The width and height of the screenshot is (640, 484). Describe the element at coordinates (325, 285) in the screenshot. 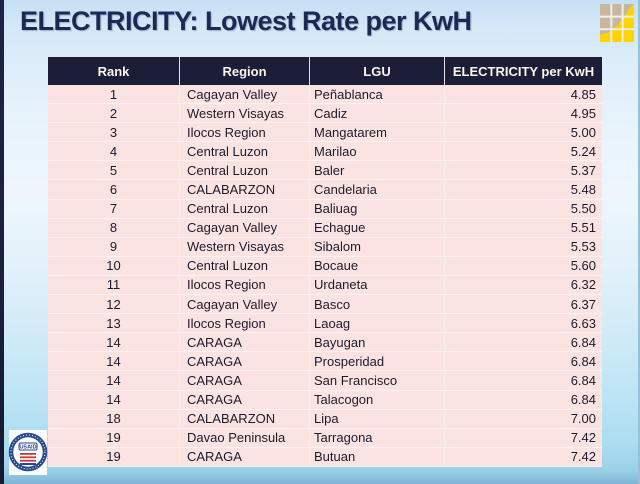

I see `table-row: 11 Ilocos Region Urdaneta 6.32` at that location.